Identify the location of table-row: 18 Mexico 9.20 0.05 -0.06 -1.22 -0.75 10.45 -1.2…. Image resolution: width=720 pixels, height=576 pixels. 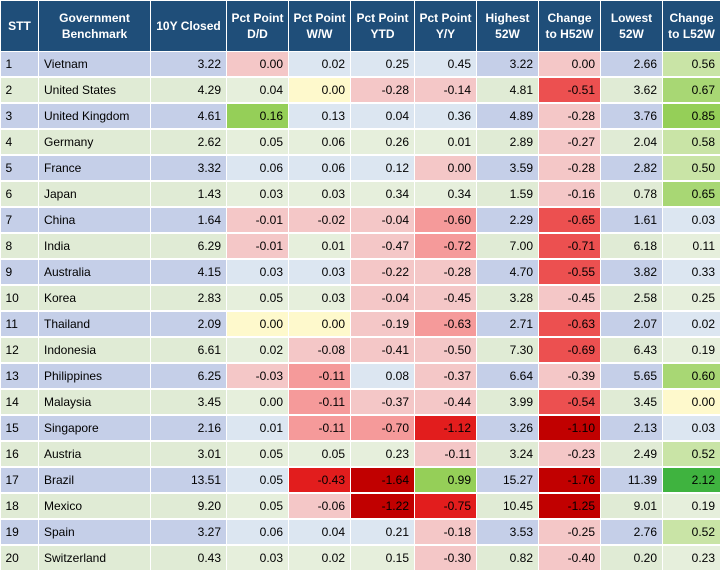
(360, 506).